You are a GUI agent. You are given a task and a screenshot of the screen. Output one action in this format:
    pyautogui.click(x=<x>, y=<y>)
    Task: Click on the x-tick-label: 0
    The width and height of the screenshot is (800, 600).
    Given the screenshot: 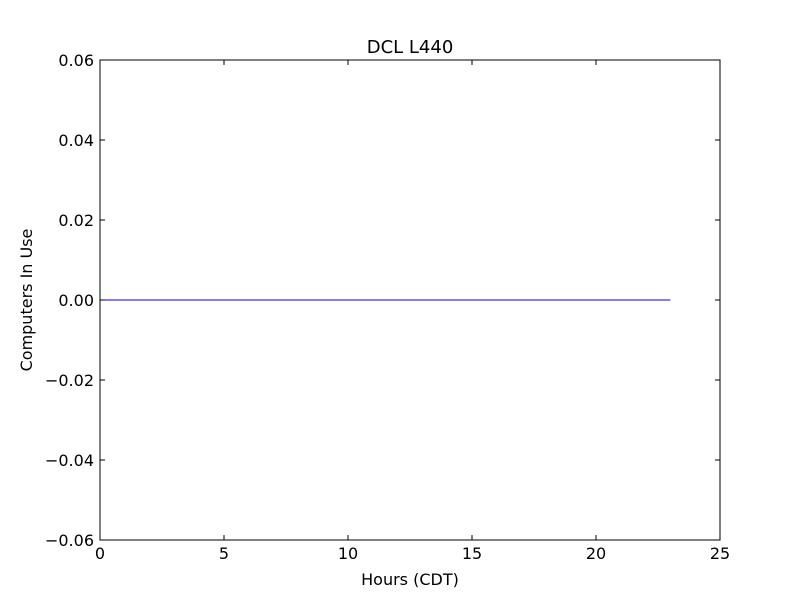 What is the action you would take?
    pyautogui.click(x=100, y=553)
    